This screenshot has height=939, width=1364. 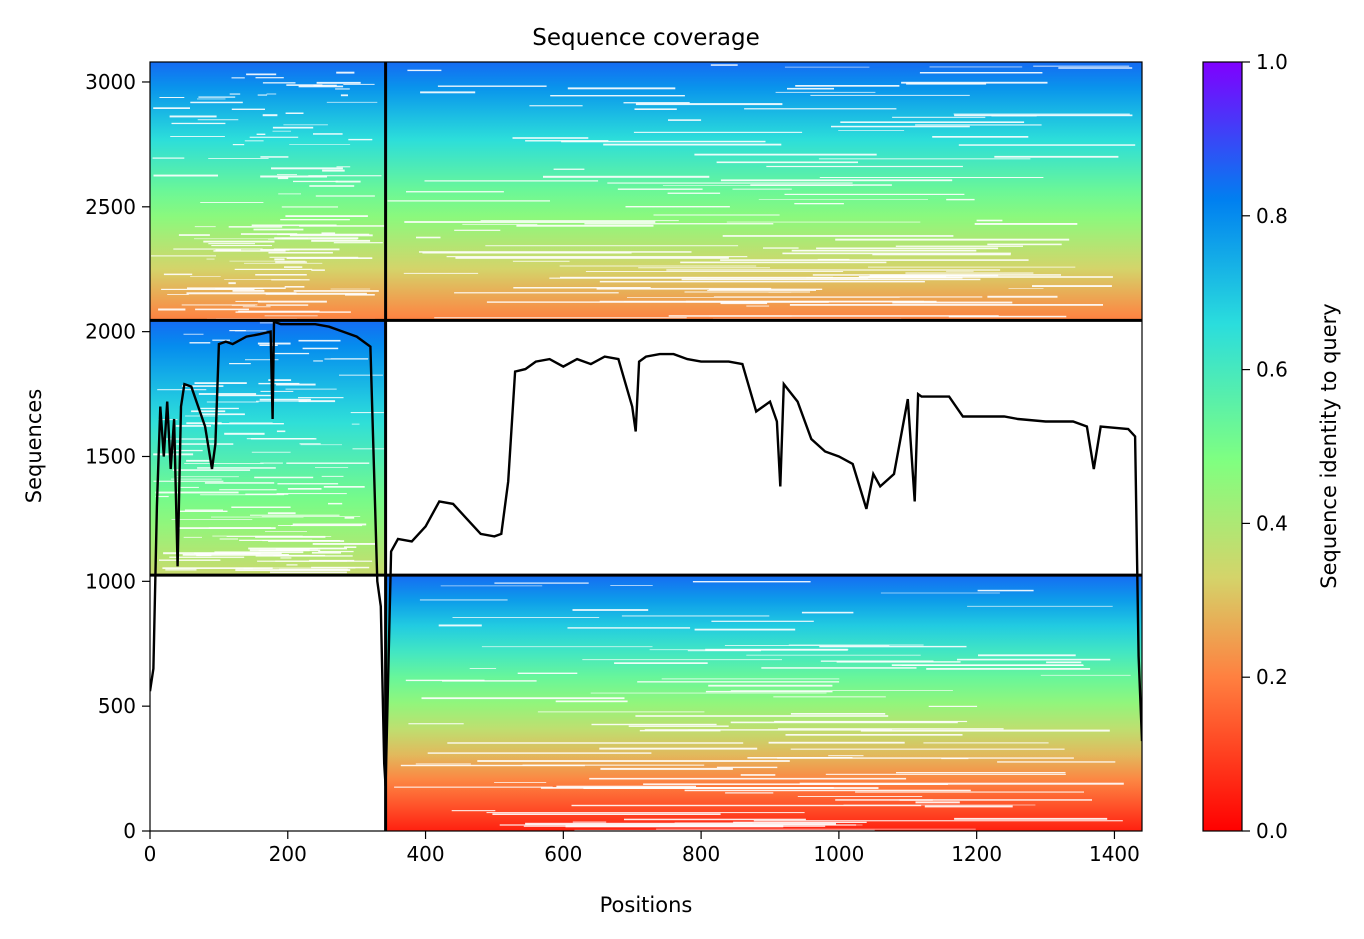 What do you see at coordinates (1114, 854) in the screenshot?
I see `x-tick-label: 1400` at bounding box center [1114, 854].